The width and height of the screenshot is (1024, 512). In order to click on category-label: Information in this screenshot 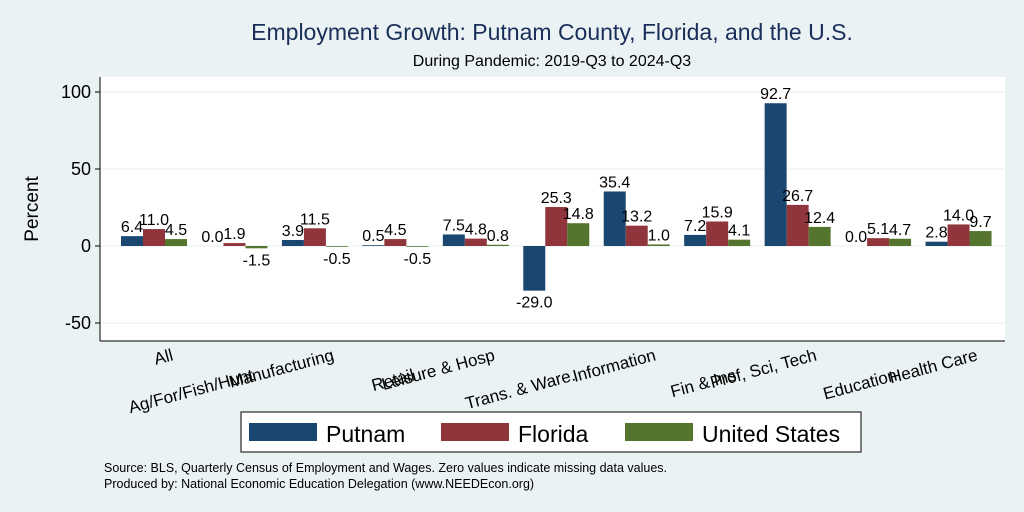, I will do `click(614, 366)`.